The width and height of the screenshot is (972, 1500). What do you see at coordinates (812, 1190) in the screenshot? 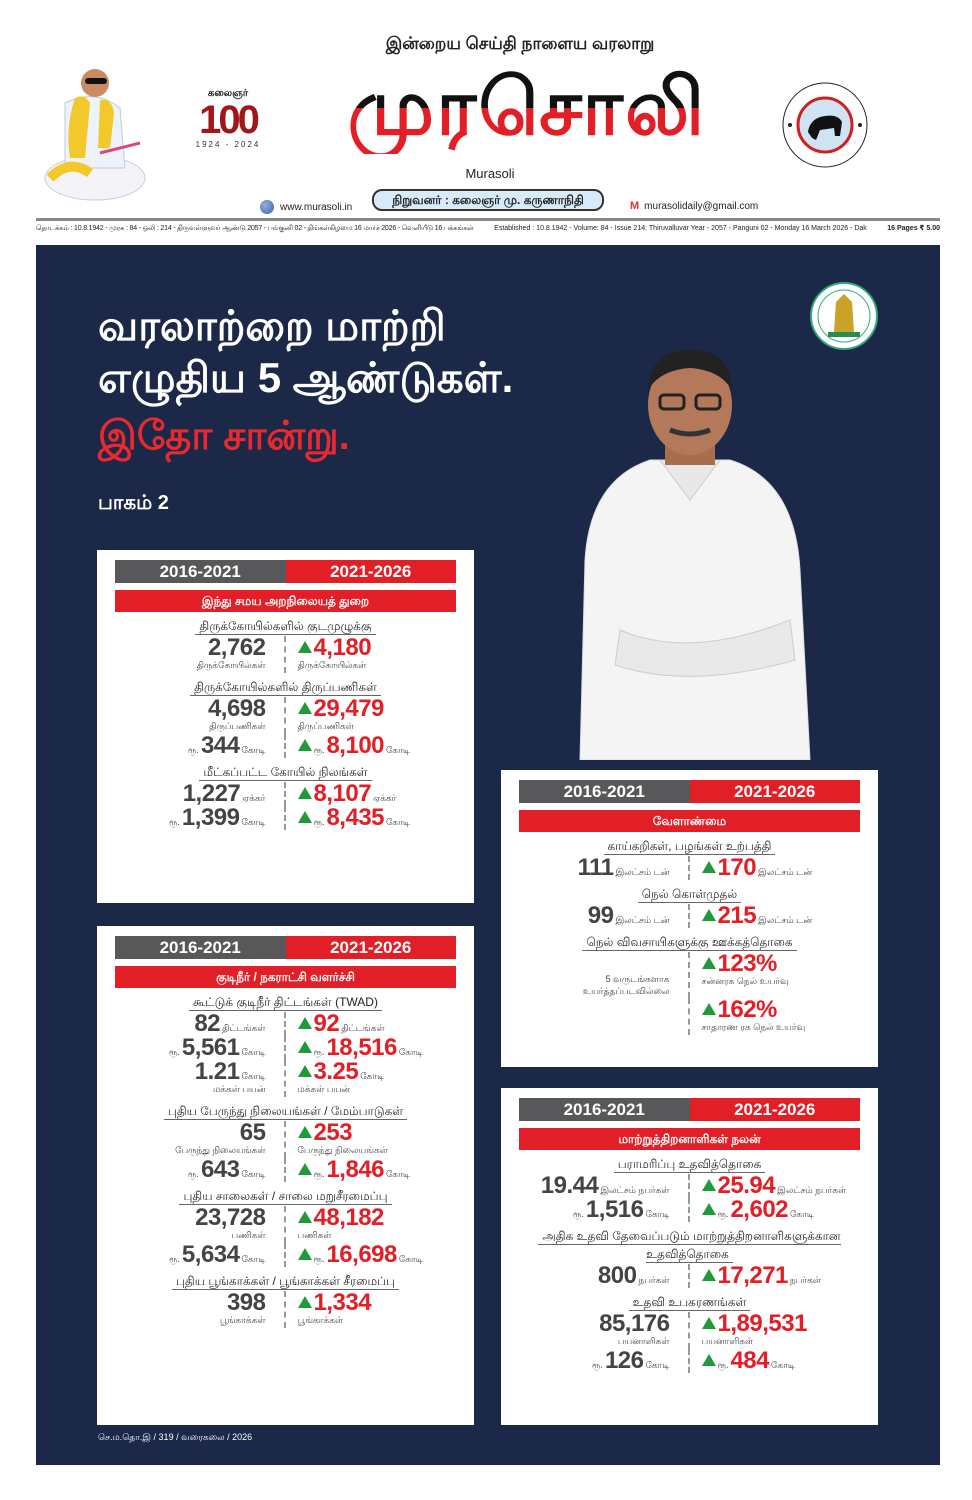
I see `unit: இலட்சம் நபர்கள்` at bounding box center [812, 1190].